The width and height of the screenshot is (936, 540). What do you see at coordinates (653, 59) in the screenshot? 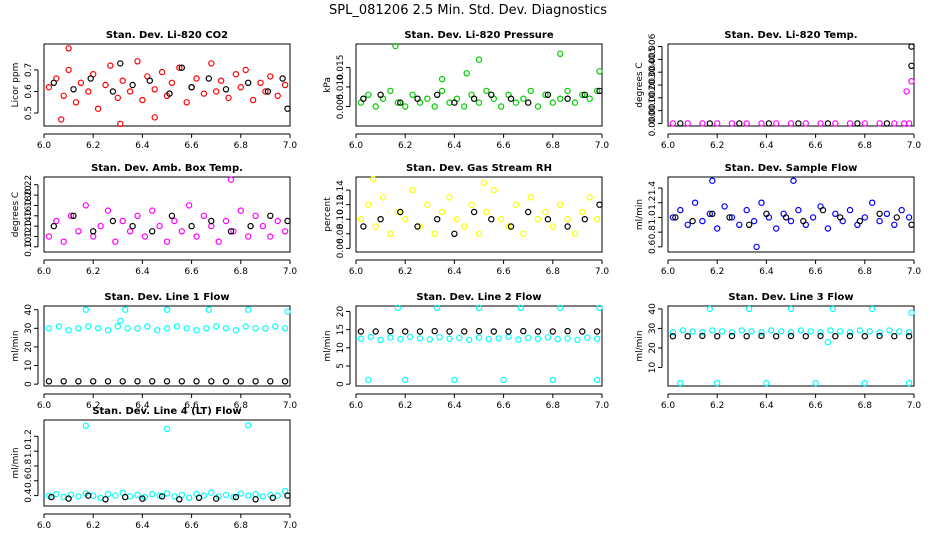
I see `y-tick-label: 0.005` at bounding box center [653, 59].